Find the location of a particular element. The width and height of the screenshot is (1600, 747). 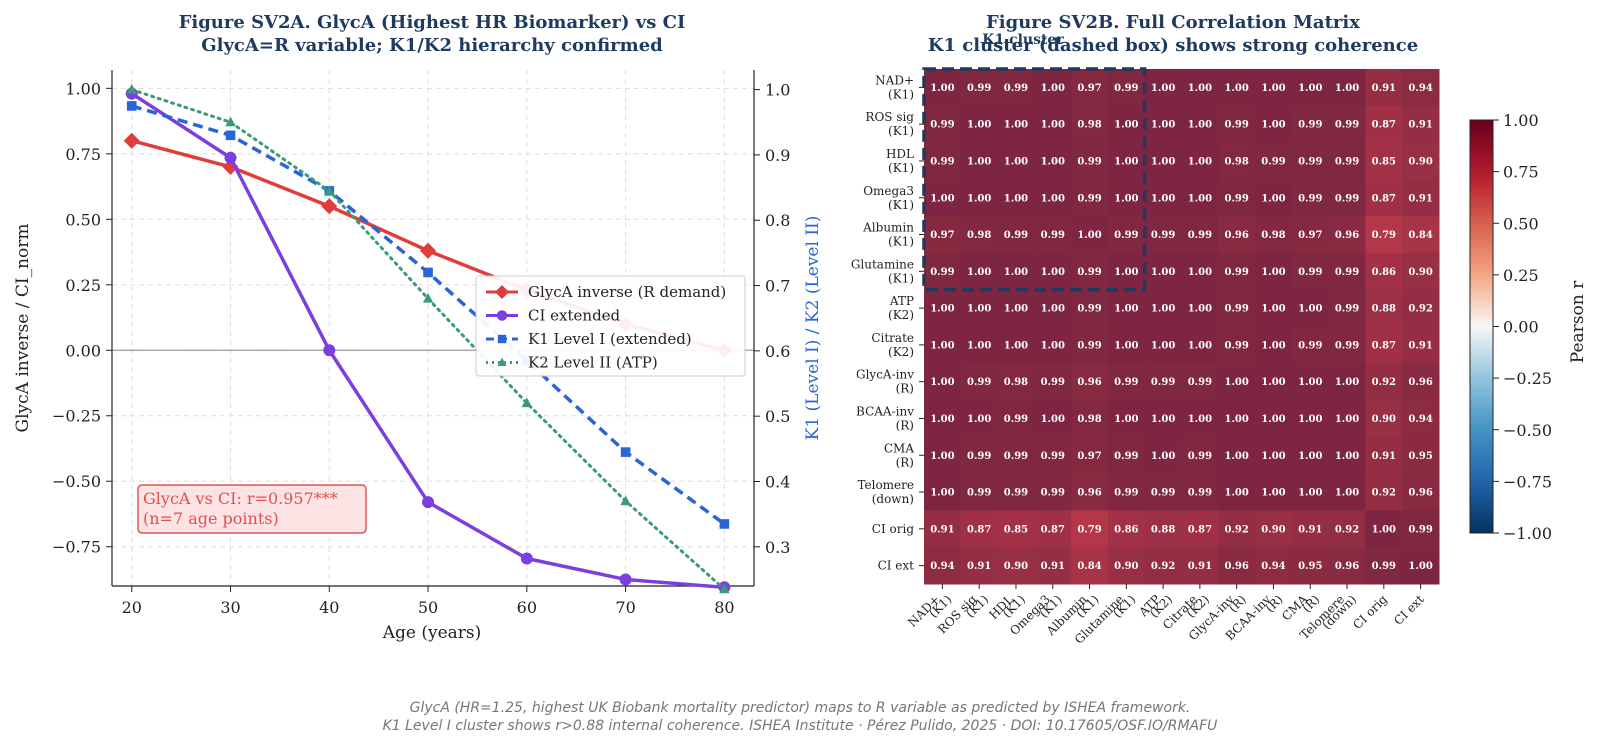

cell-value: 0.87 is located at coordinates (1384, 345).